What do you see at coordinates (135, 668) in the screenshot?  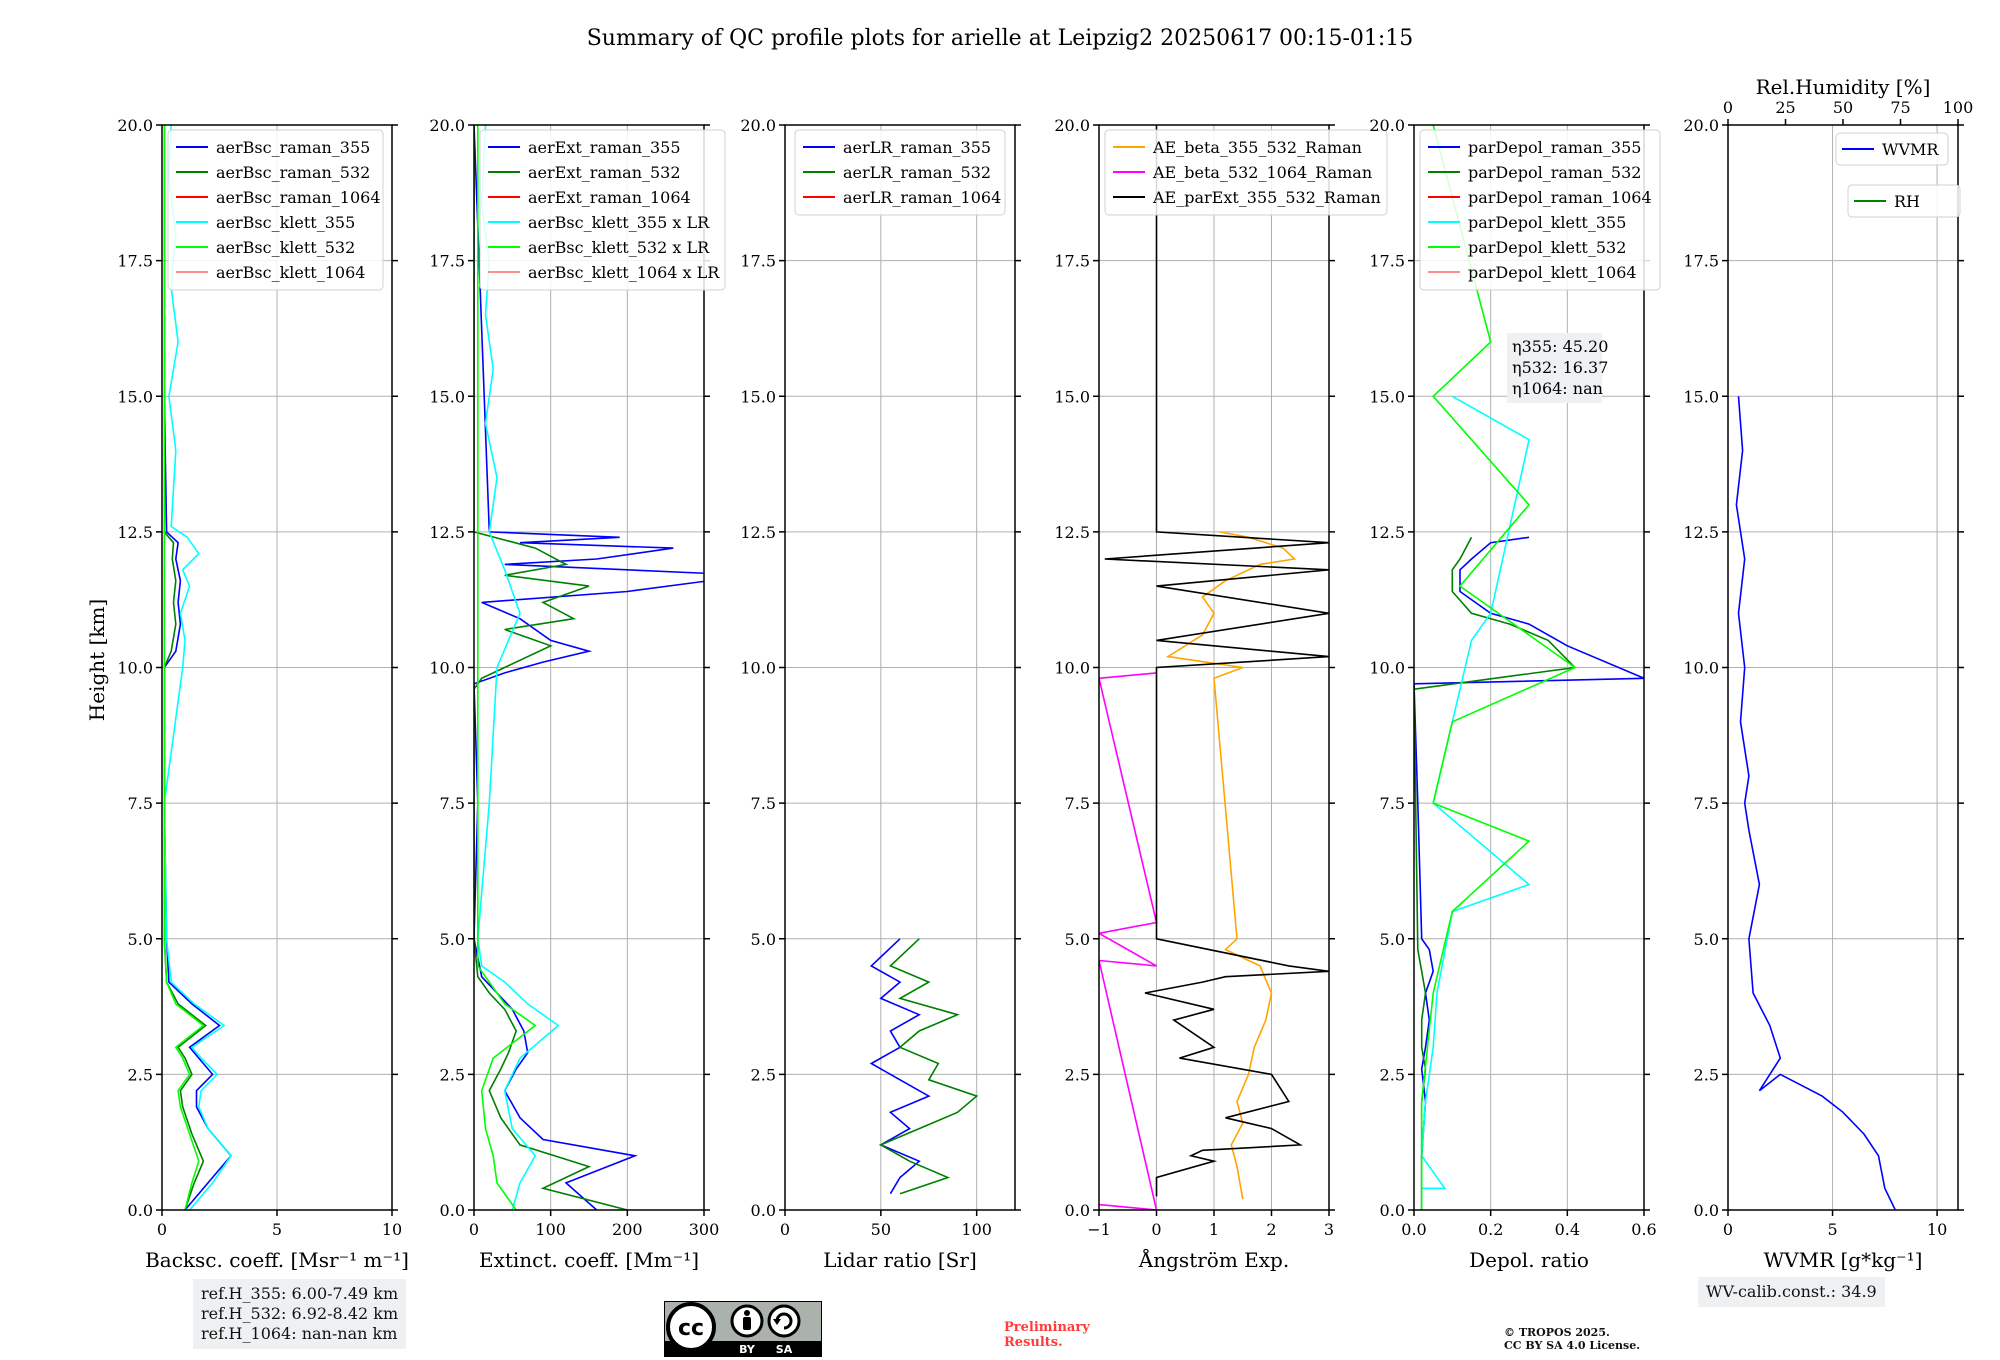 I see `y-tick-label: 10.0` at bounding box center [135, 668].